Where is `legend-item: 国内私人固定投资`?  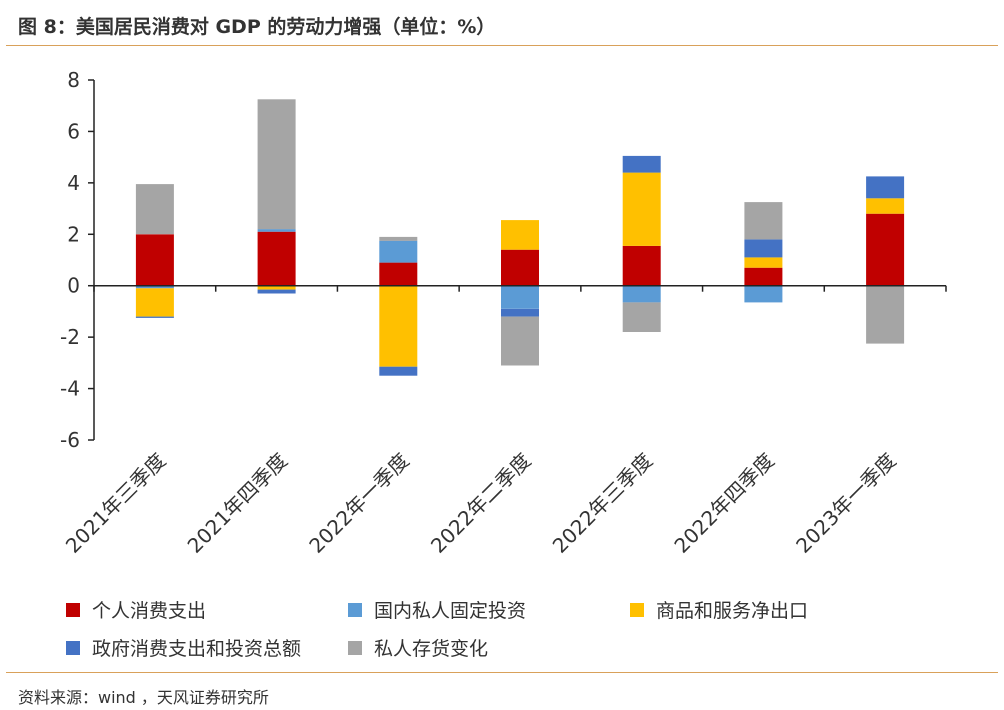 legend-item: 国内私人固定投资 is located at coordinates (437, 609).